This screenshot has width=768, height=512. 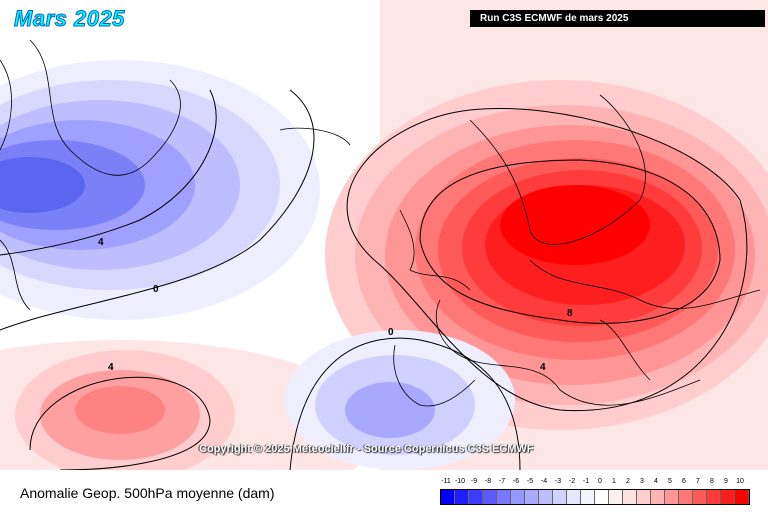 What do you see at coordinates (684, 481) in the screenshot?
I see `legend-label: 6` at bounding box center [684, 481].